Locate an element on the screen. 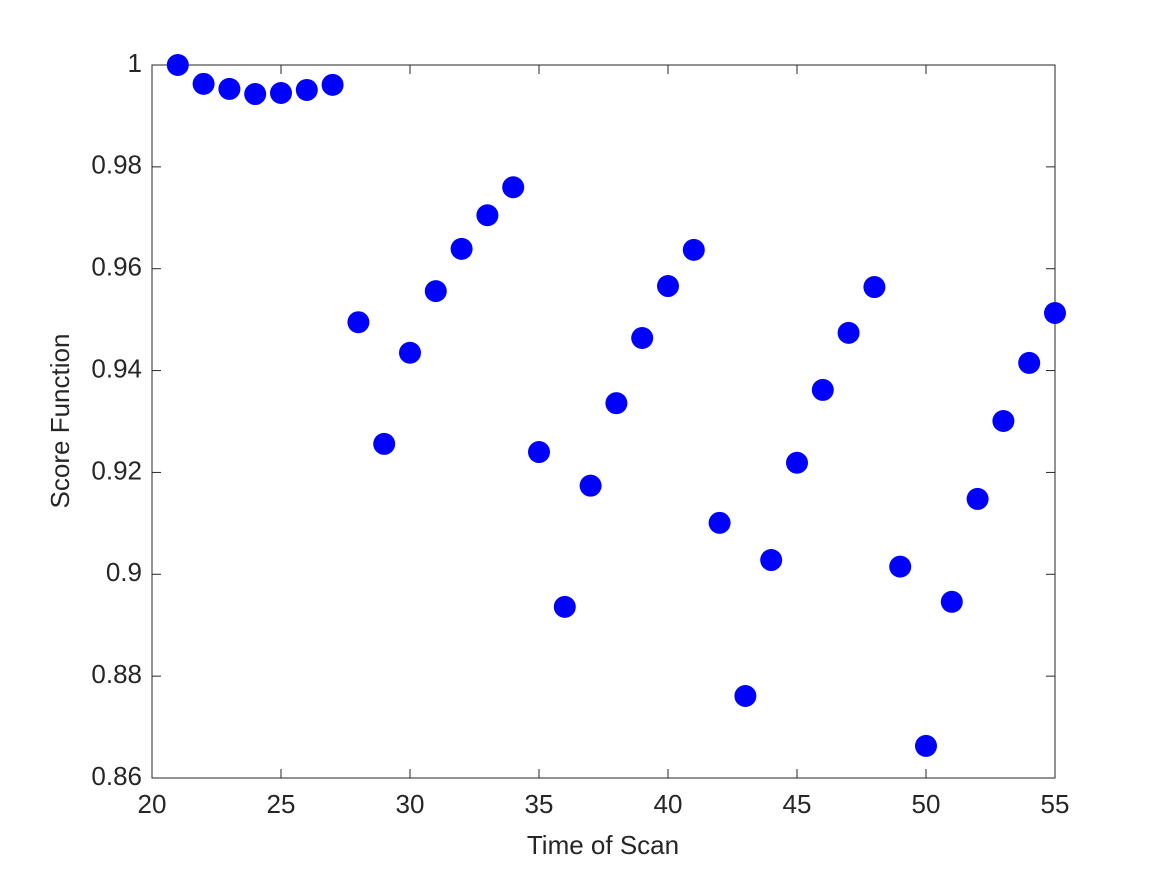 The height and width of the screenshot is (875, 1167). x-tick-label: 40 is located at coordinates (668, 804).